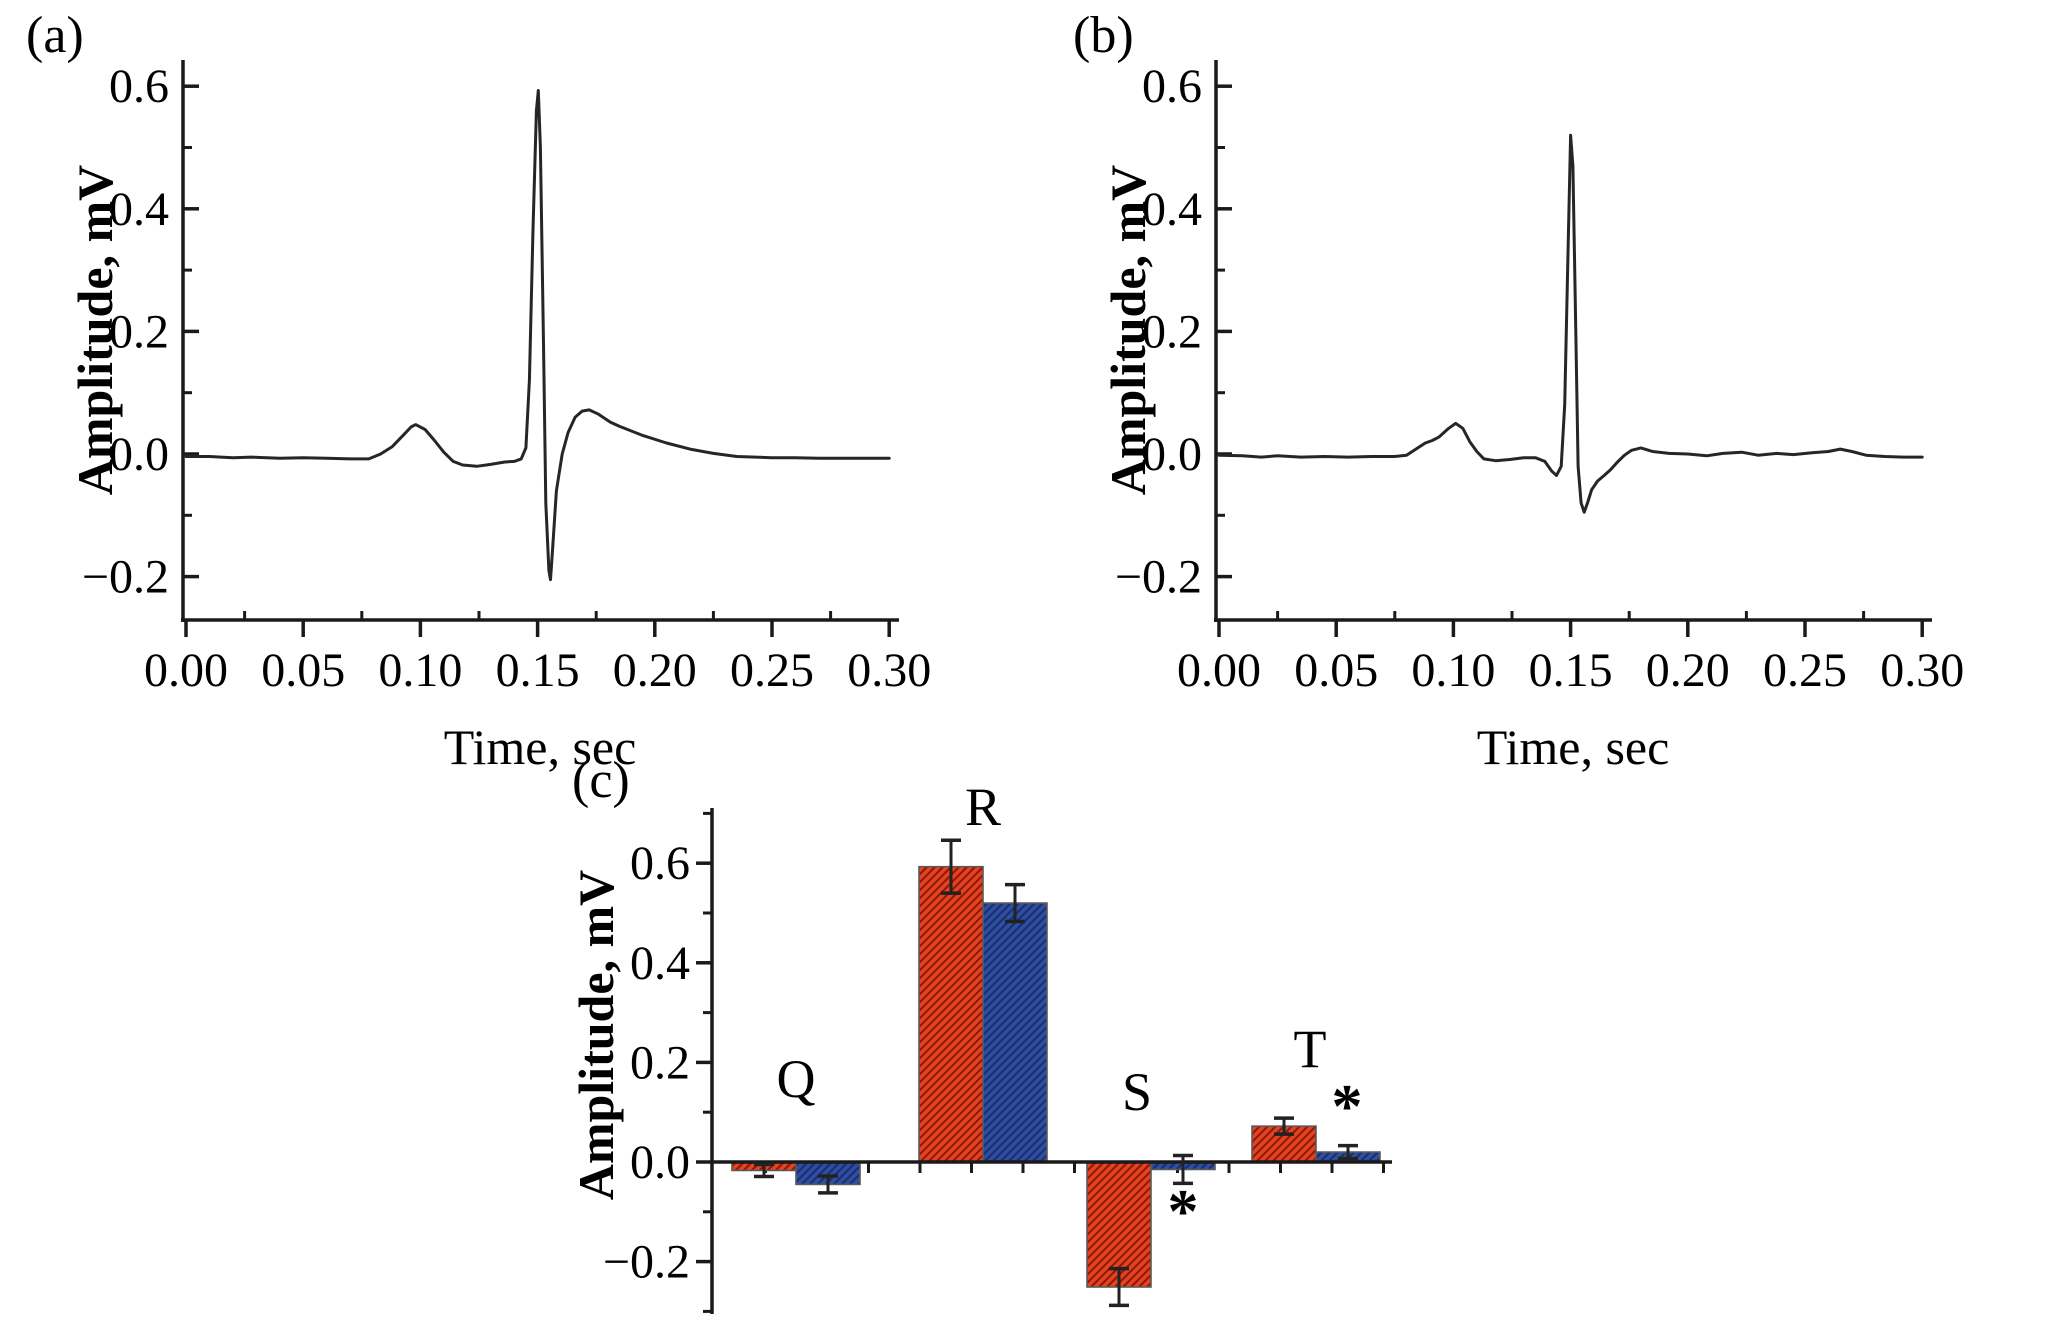  What do you see at coordinates (1310, 1049) in the screenshot?
I see `group-label-T: T` at bounding box center [1310, 1049].